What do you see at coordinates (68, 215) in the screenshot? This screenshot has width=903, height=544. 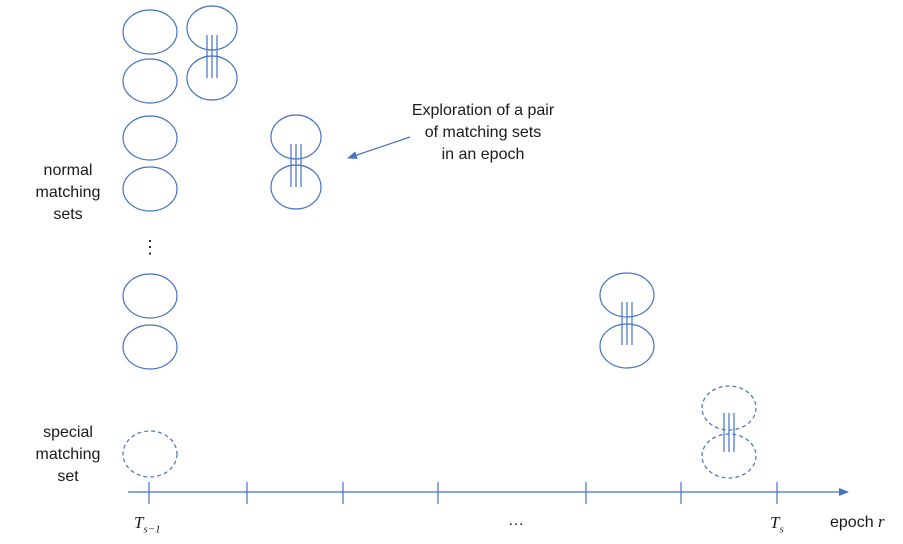 I see `label-line: sets` at bounding box center [68, 215].